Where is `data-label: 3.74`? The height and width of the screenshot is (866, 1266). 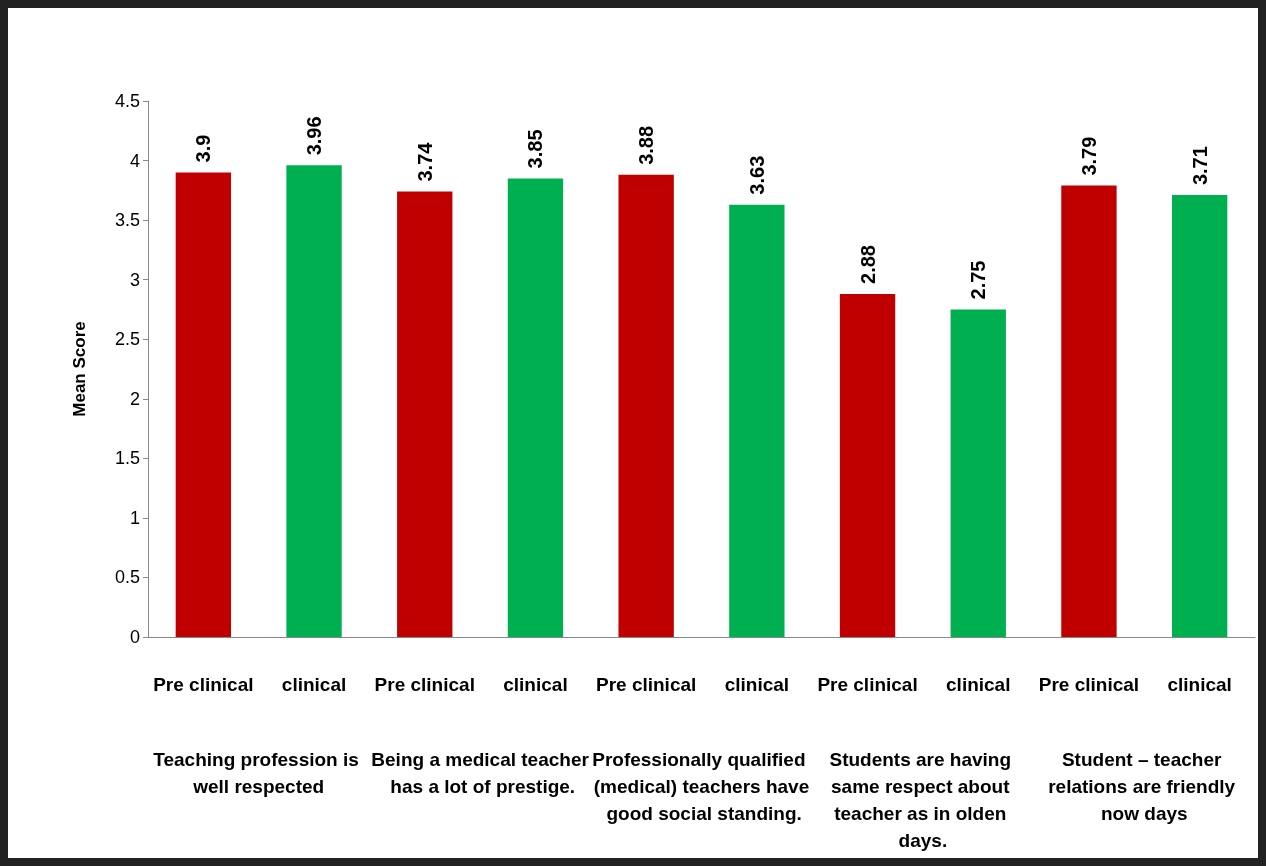 data-label: 3.74 is located at coordinates (424, 161).